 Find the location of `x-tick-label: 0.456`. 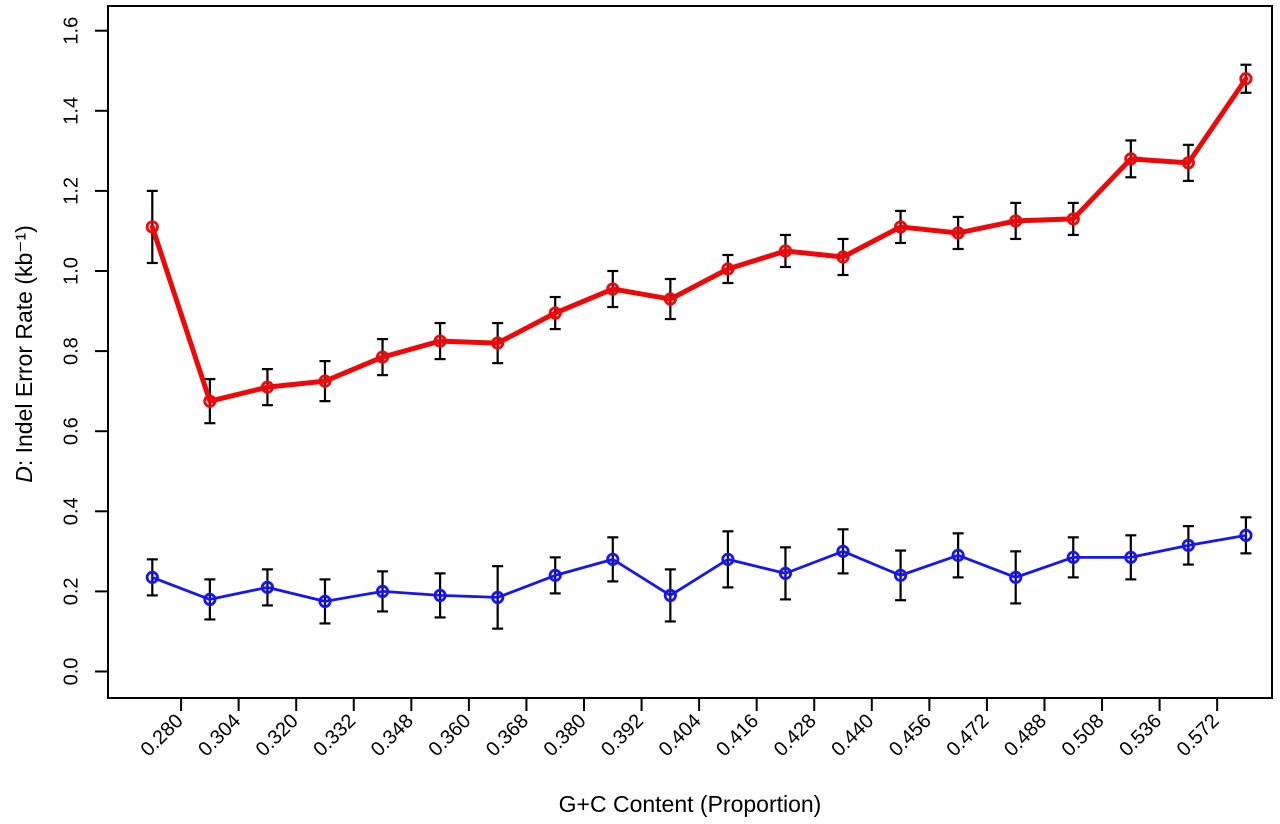

x-tick-label: 0.456 is located at coordinates (910, 735).